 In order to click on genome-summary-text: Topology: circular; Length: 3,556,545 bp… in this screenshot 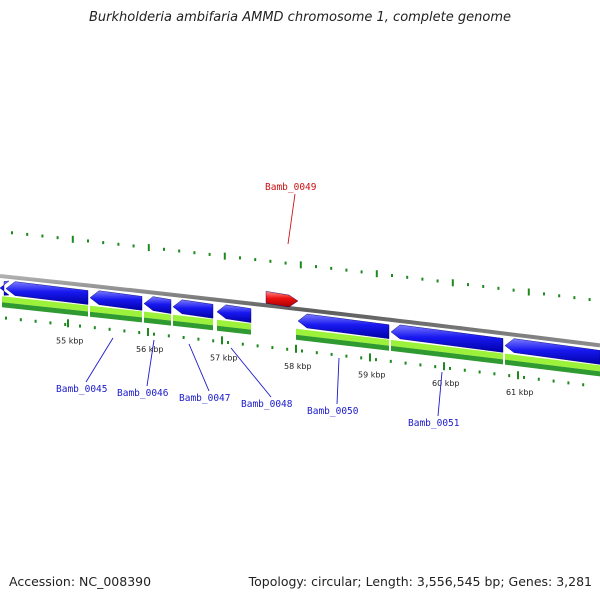, I will do `click(420, 581)`.